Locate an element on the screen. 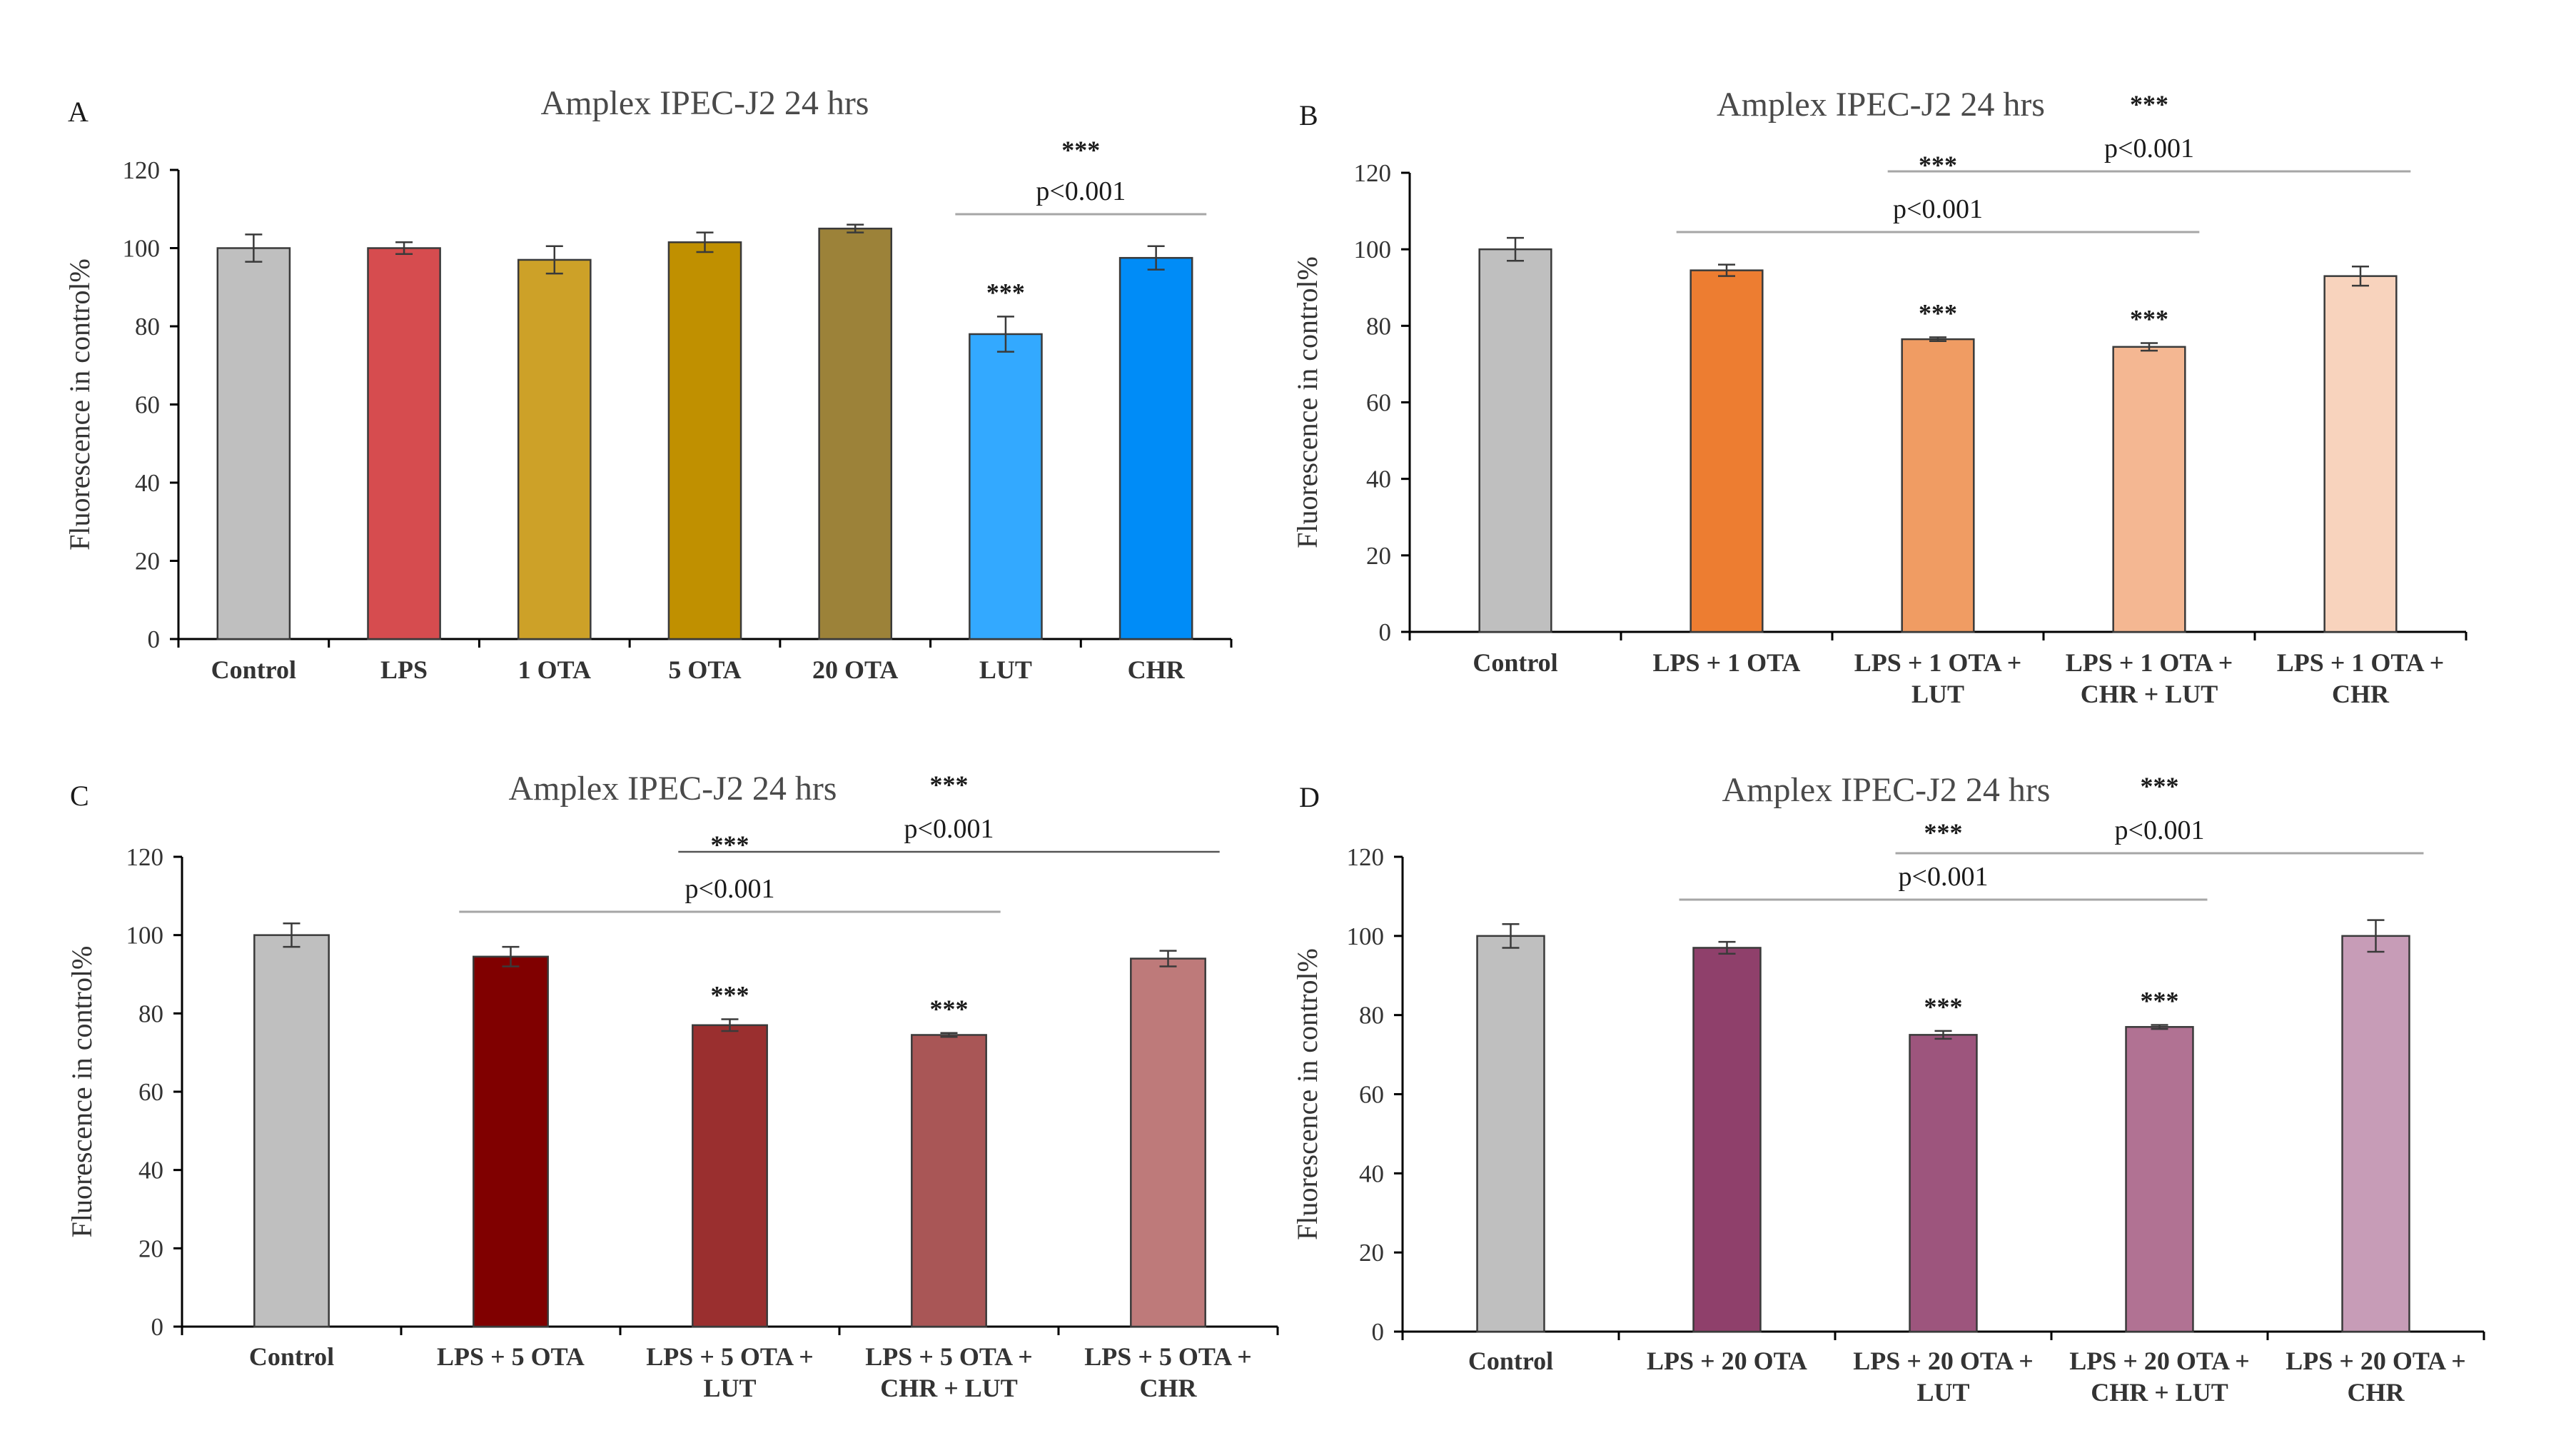 The image size is (2576, 1433). panel-letter: C is located at coordinates (79, 796).